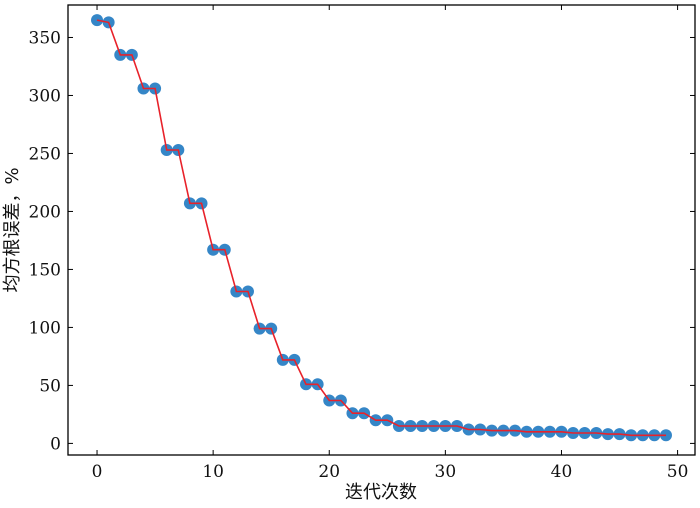  Describe the element at coordinates (50, 386) in the screenshot. I see `y-tick-label: 50` at that location.